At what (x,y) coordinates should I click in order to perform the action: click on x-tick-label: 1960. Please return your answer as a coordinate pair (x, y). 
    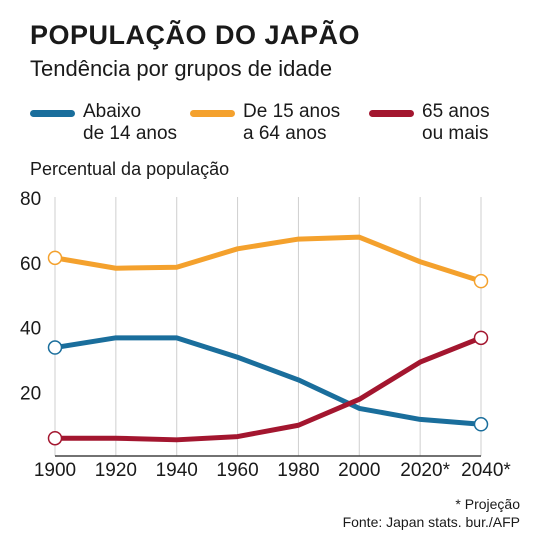
    Looking at the image, I should click on (237, 470).